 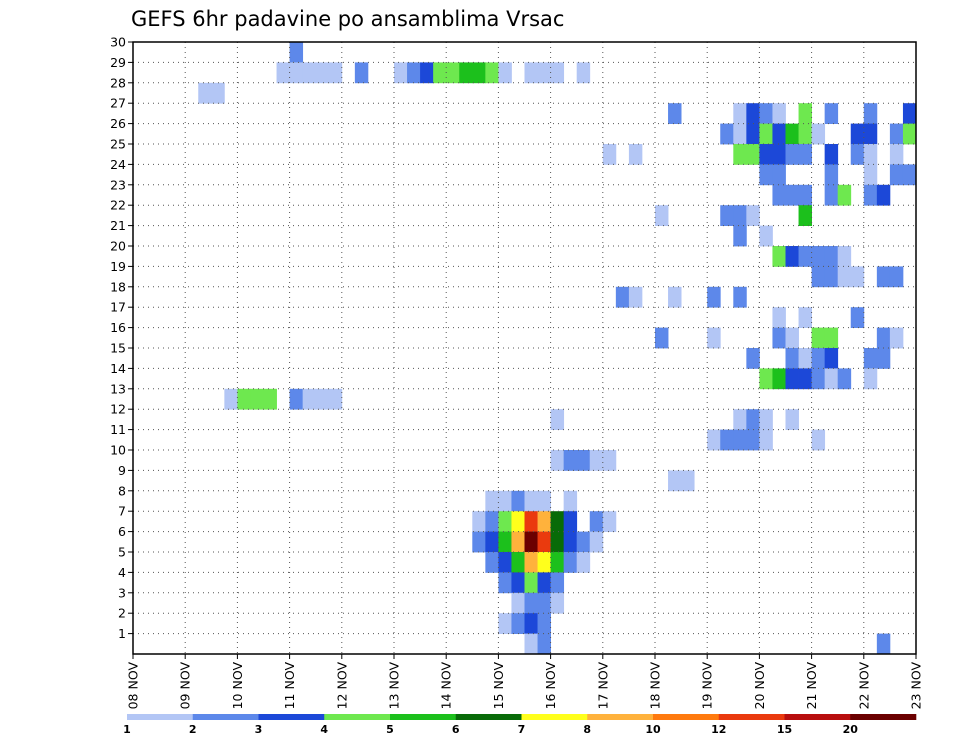 What do you see at coordinates (118, 307) in the screenshot?
I see `y-tick-label: 17` at bounding box center [118, 307].